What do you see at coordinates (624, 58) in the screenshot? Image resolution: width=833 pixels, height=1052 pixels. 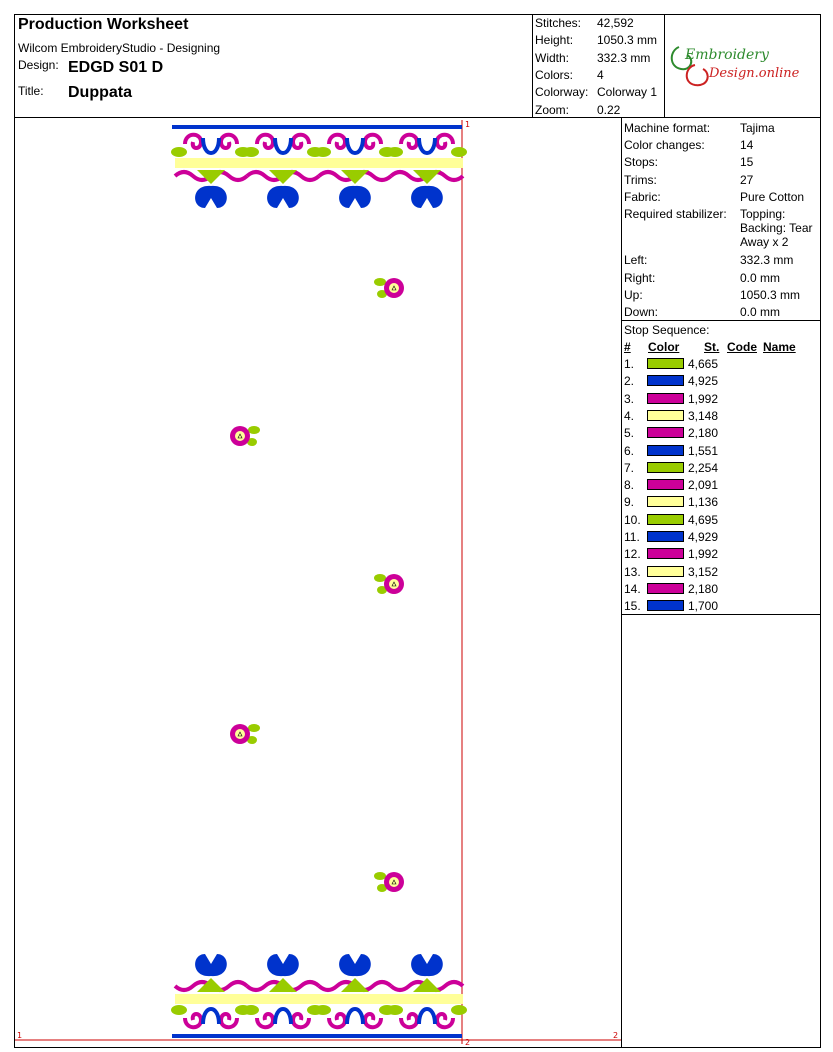 I see `stat-value: 332.3 mm` at bounding box center [624, 58].